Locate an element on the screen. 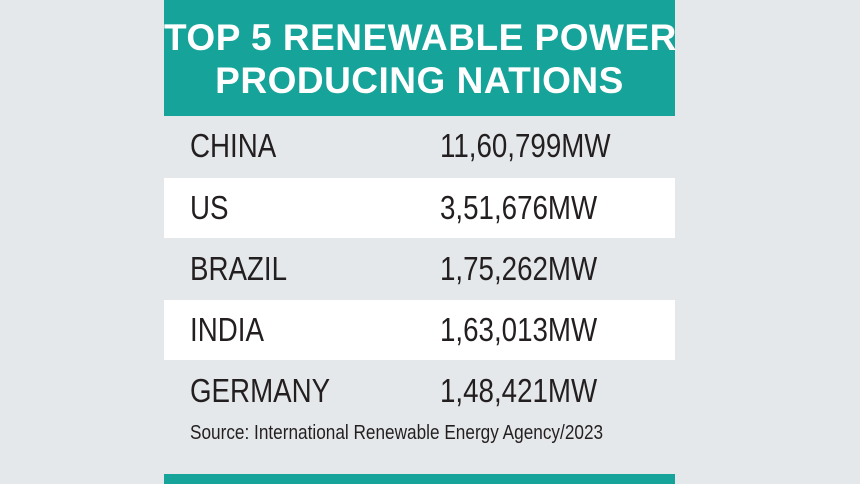 This screenshot has height=484, width=860. table-row-china: CHINA 11,60,799MW is located at coordinates (419, 146).